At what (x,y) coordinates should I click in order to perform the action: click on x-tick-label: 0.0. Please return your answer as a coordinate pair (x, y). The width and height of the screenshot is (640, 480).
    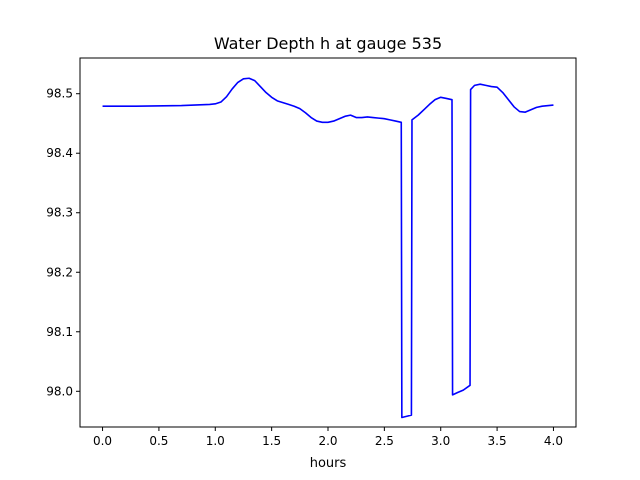
    Looking at the image, I should click on (102, 441).